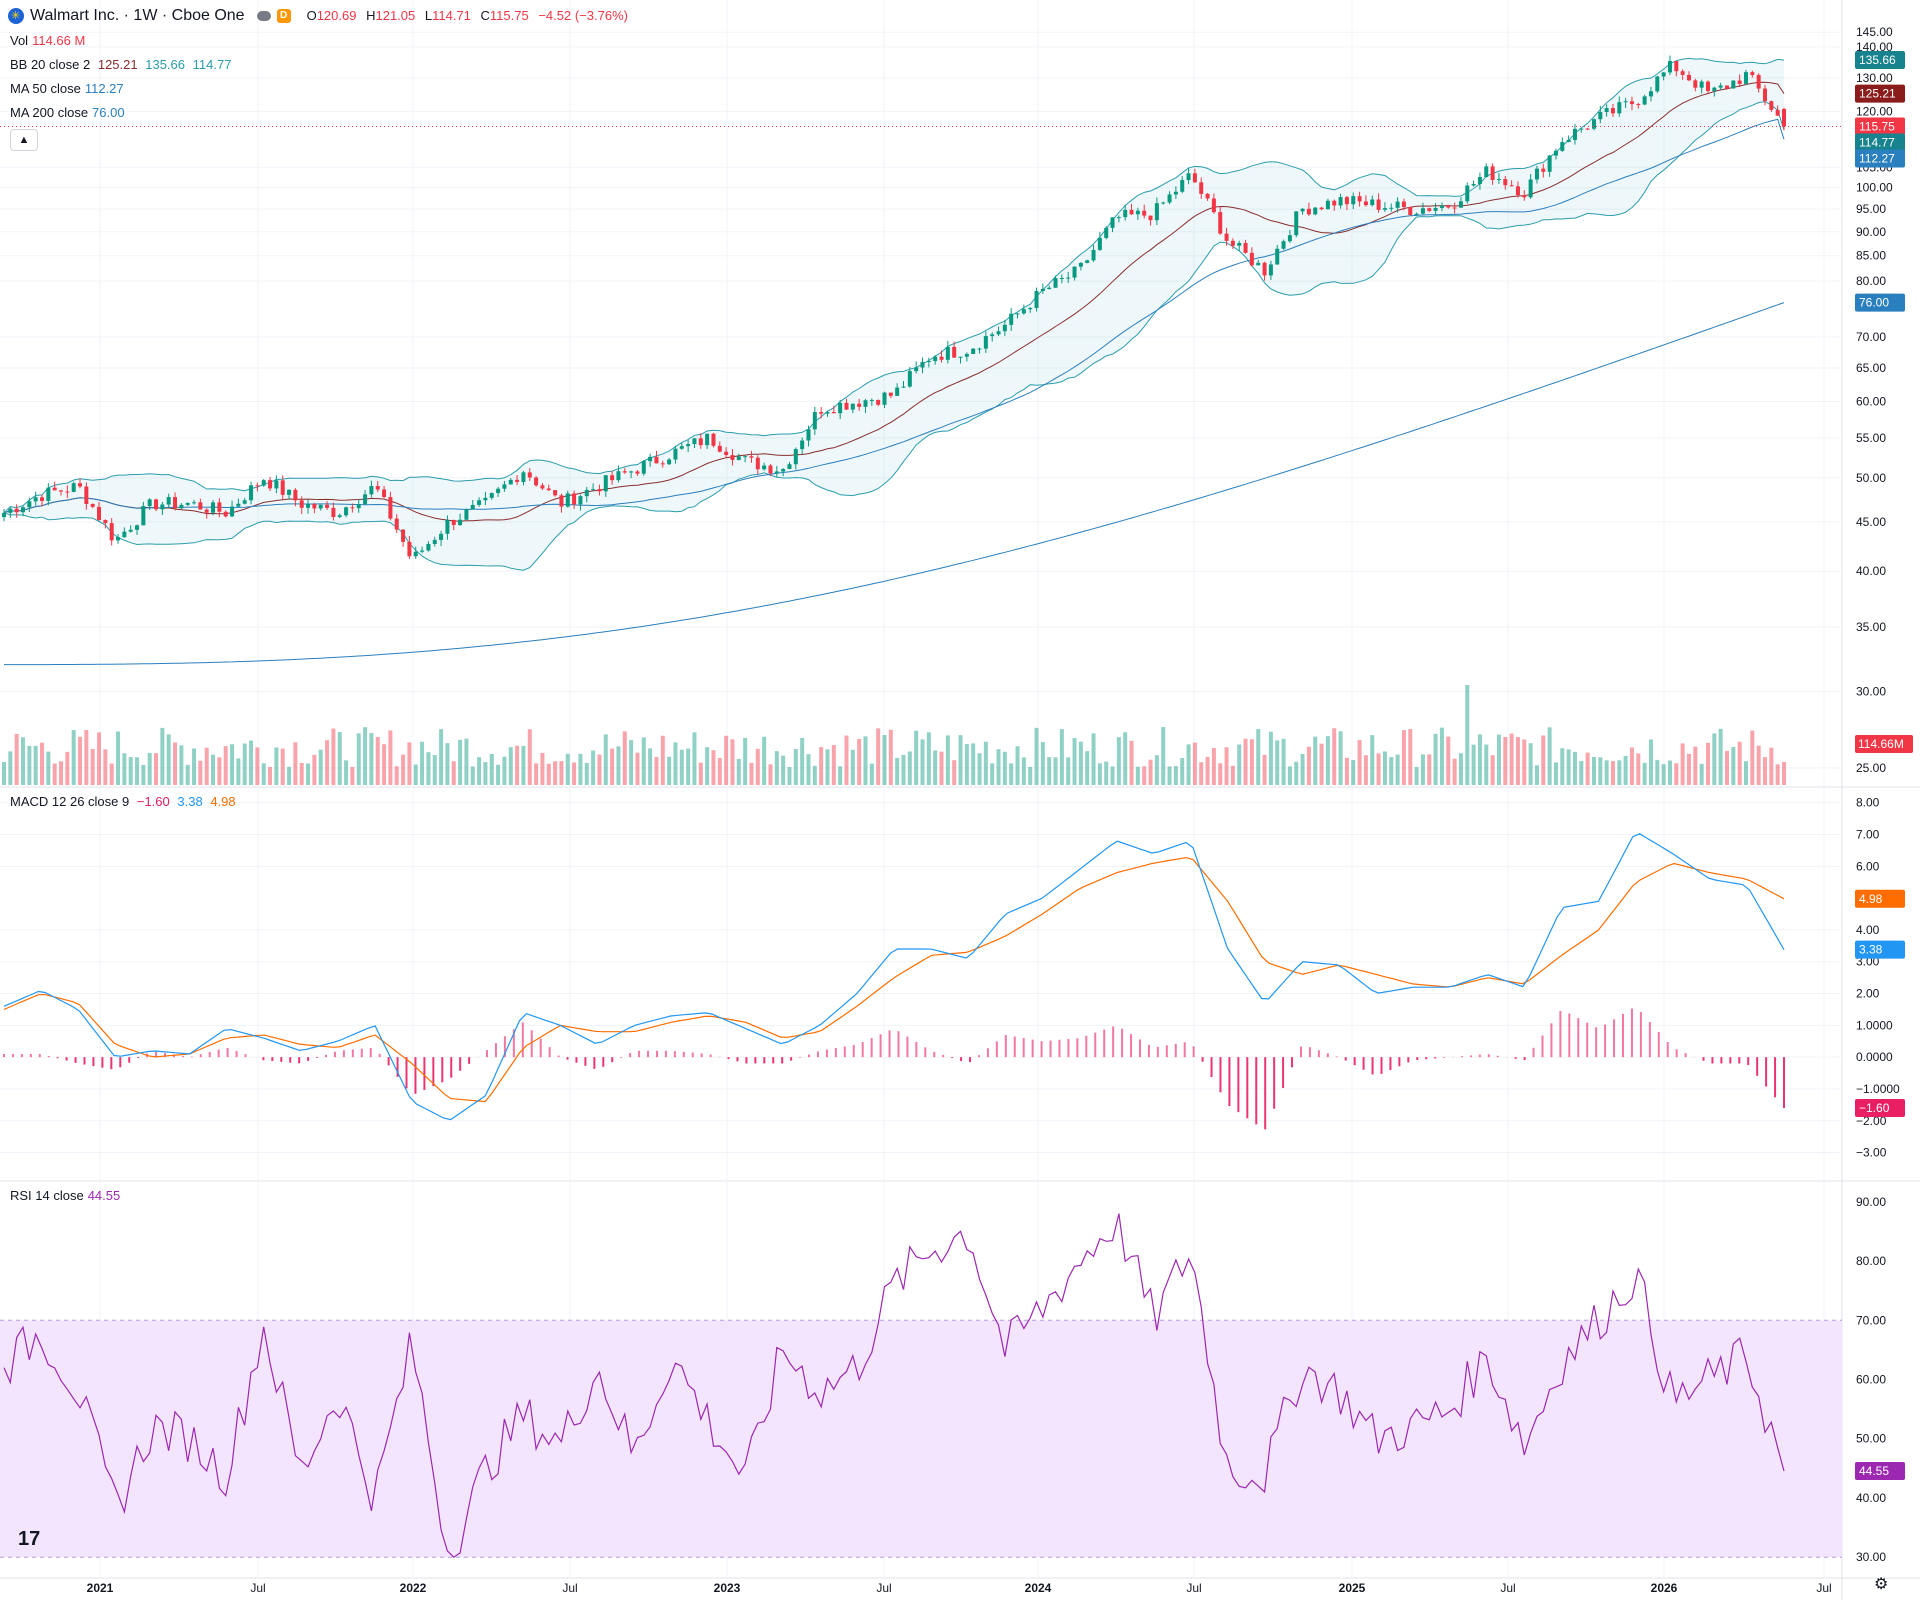 This screenshot has height=1600, width=1920. What do you see at coordinates (1871, 1439) in the screenshot?
I see `rsi-axis-label: 50.00` at bounding box center [1871, 1439].